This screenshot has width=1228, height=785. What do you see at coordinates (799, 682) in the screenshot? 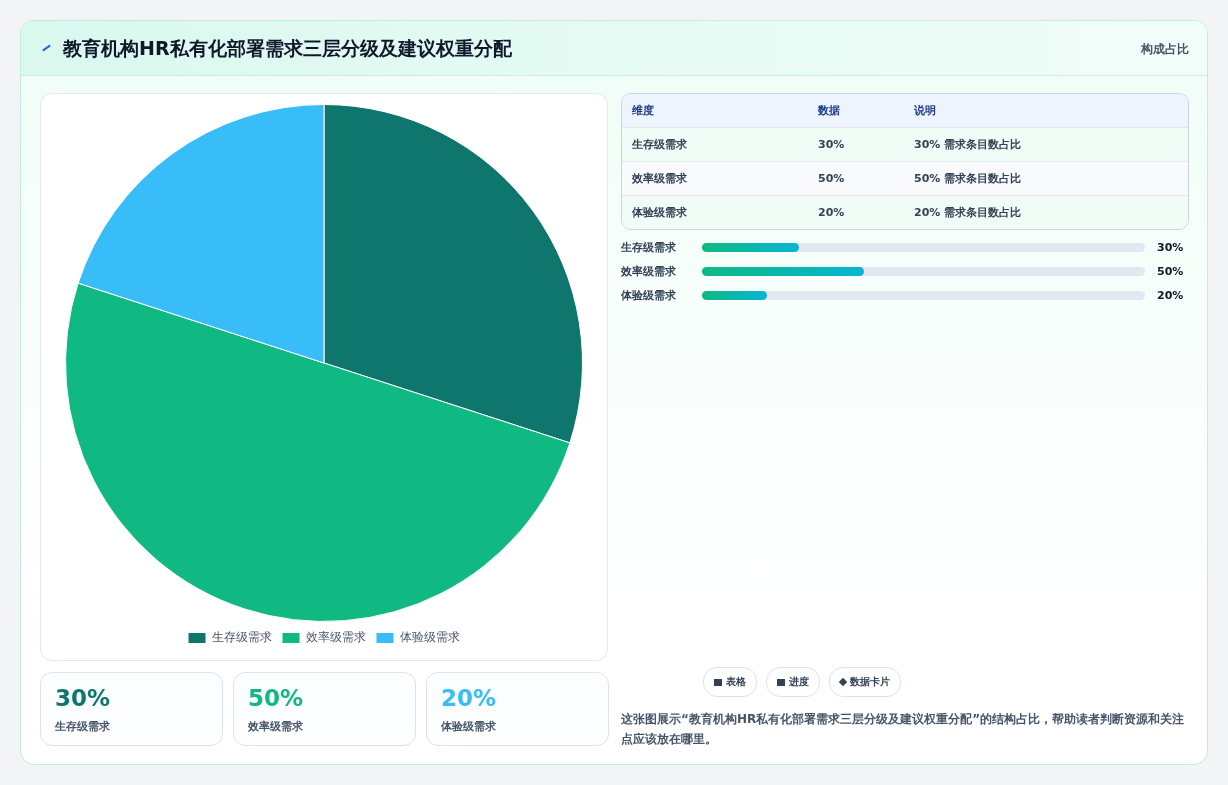
I see `text: 进度` at bounding box center [799, 682].